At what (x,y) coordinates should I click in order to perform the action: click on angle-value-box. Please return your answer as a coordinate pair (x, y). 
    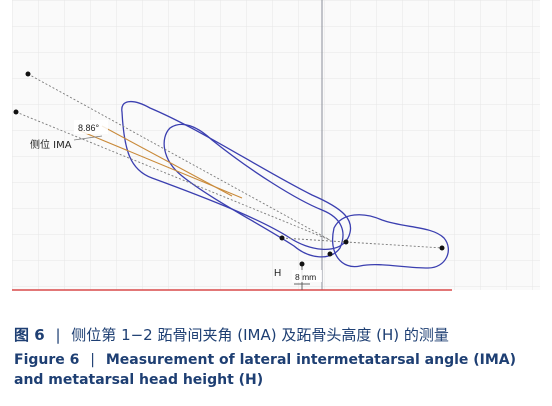
    Looking at the image, I should click on (91, 127).